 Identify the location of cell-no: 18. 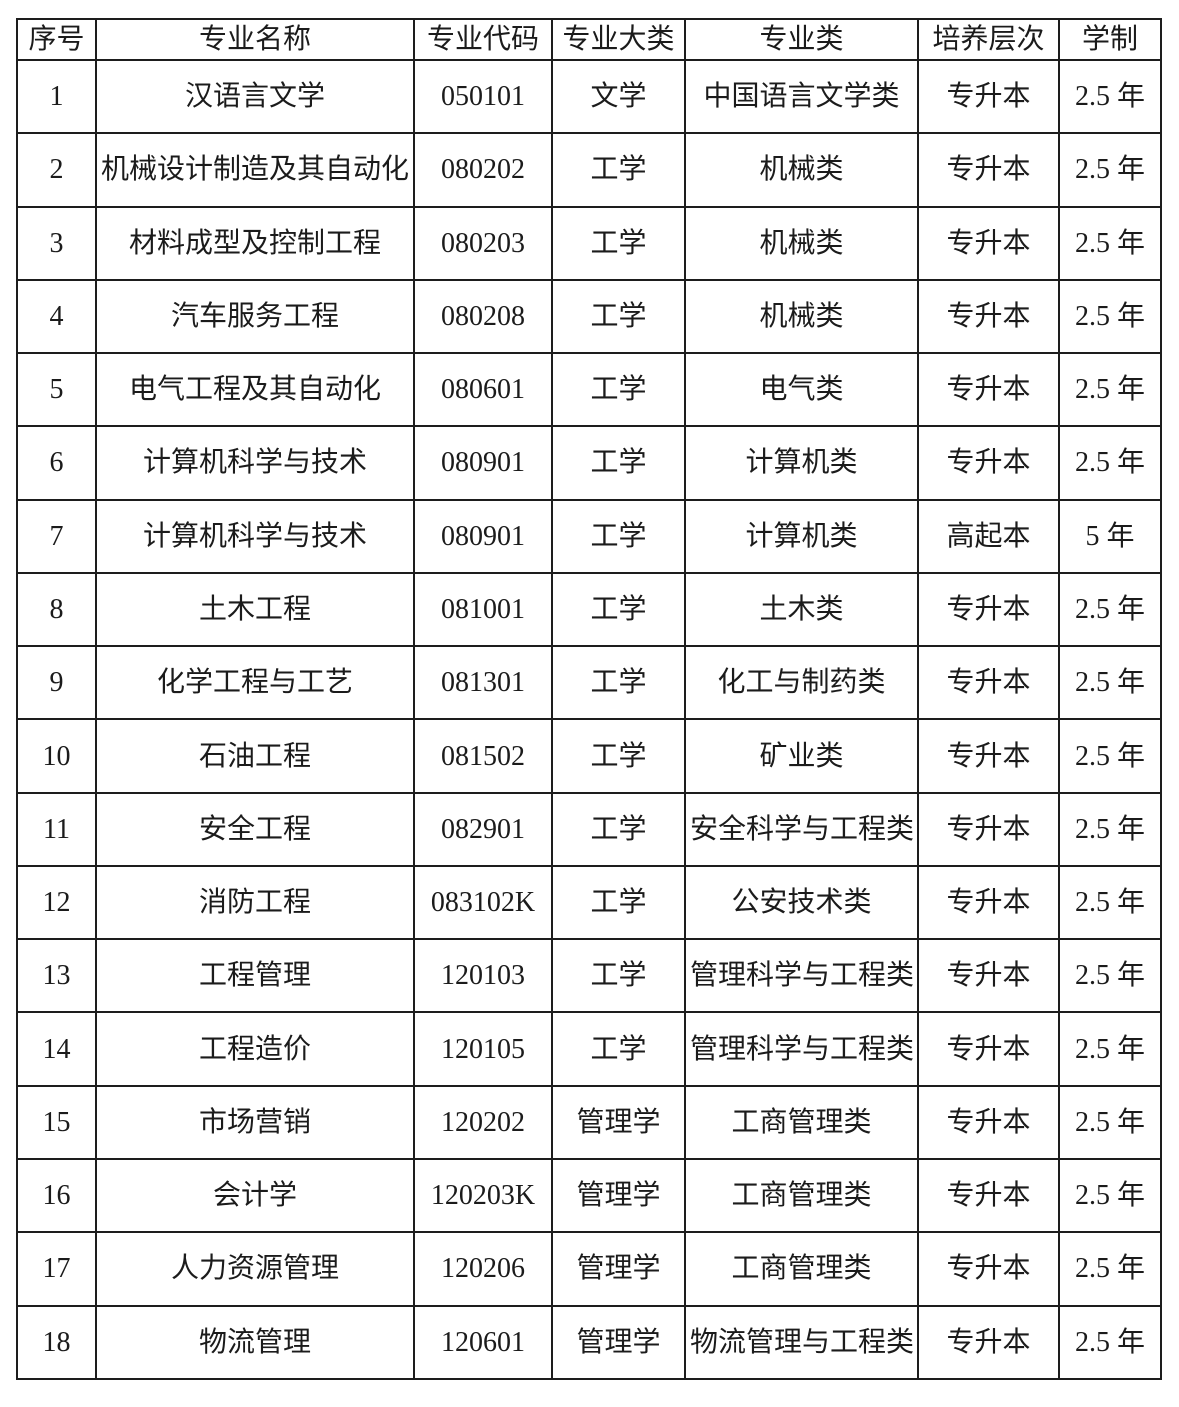
(56, 1342).